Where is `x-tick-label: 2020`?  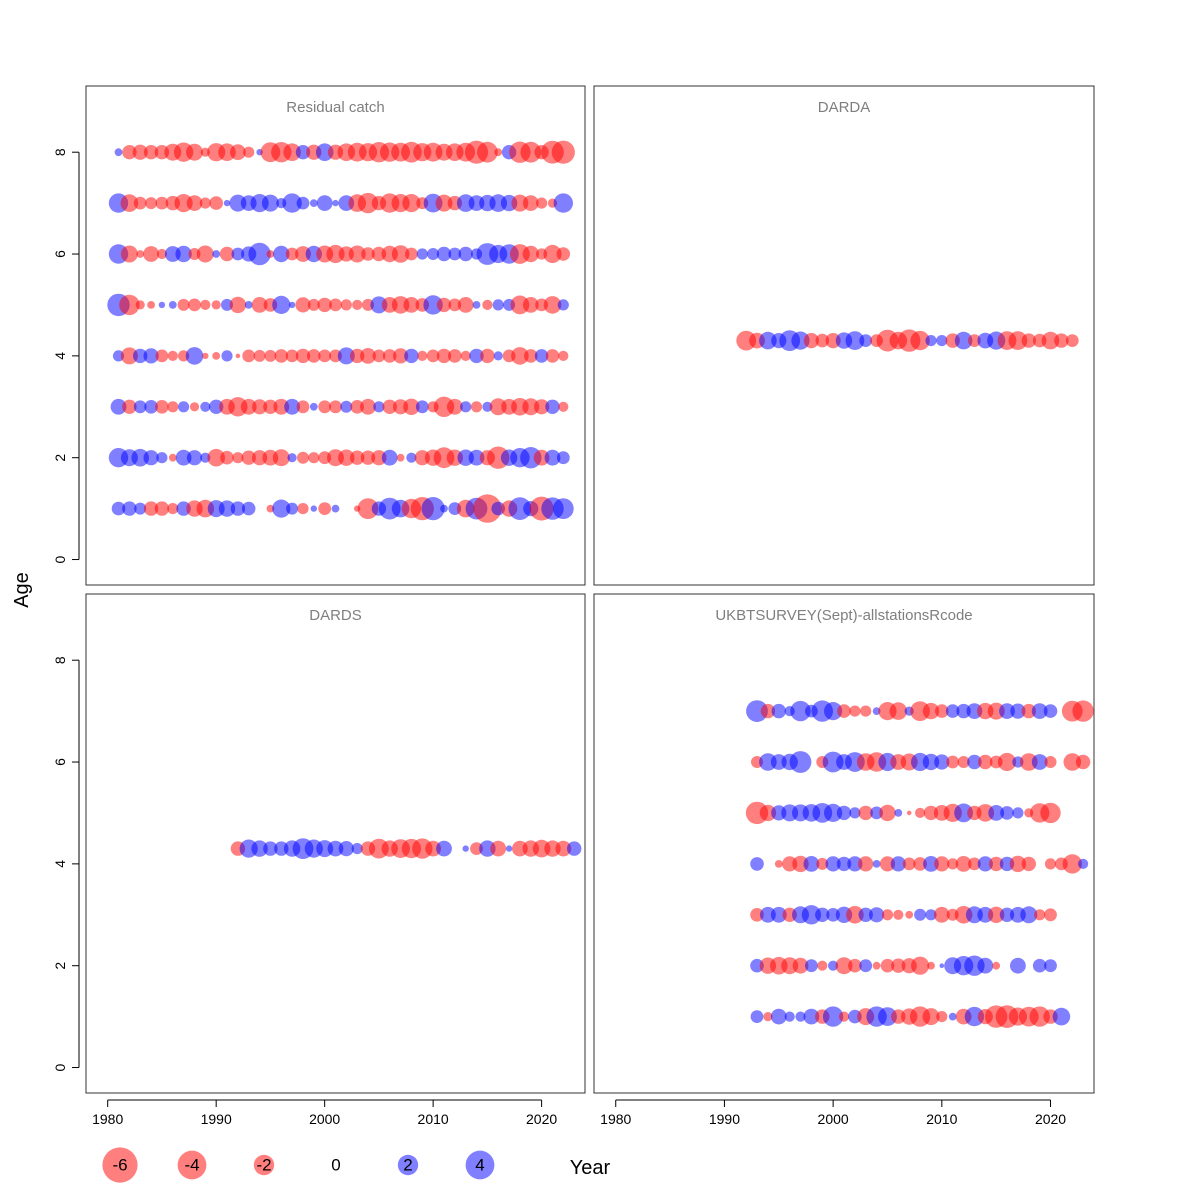 x-tick-label: 2020 is located at coordinates (1050, 1119).